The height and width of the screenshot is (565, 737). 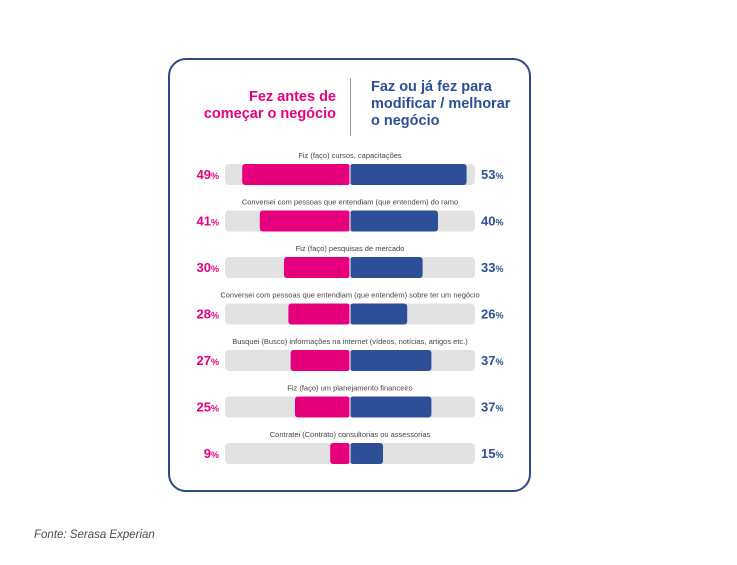 I want to click on left-value-label: 28%, so click(x=208, y=314).